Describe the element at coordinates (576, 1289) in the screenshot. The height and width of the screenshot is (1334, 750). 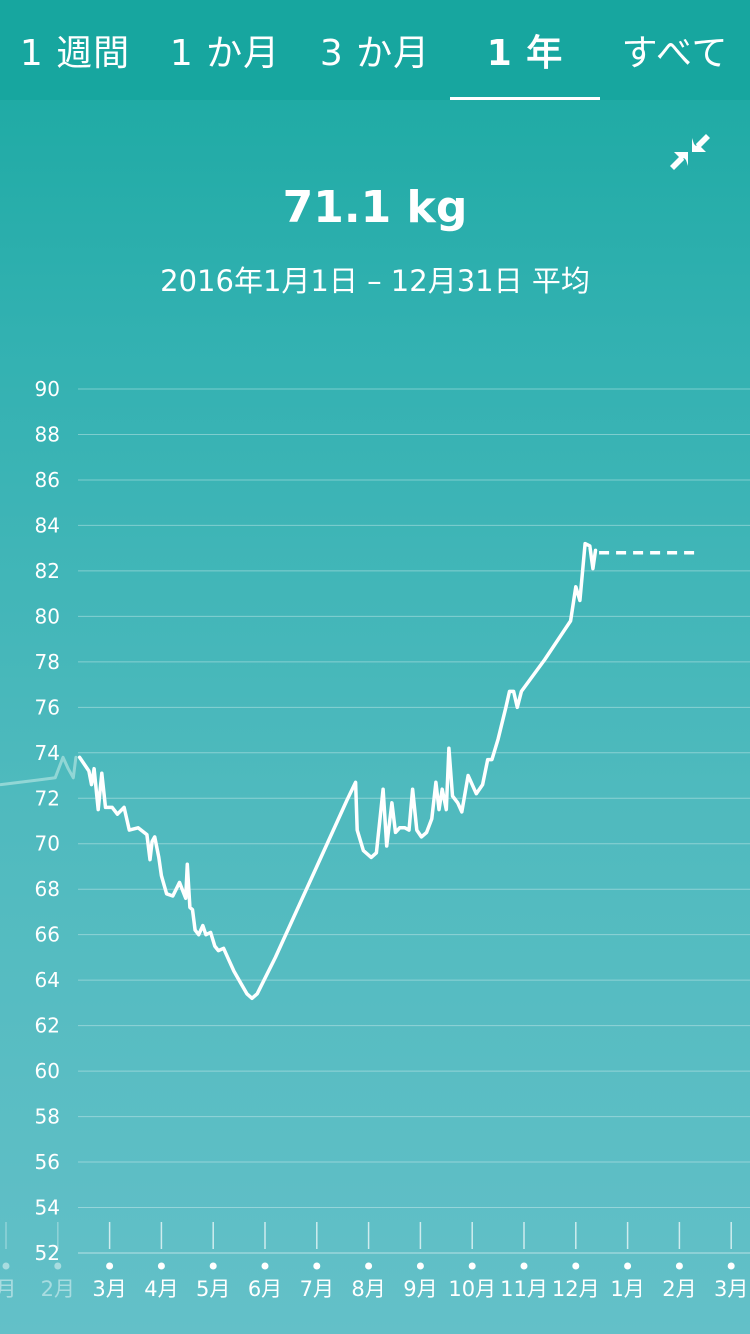
I see `x-tick-label: 12月` at that location.